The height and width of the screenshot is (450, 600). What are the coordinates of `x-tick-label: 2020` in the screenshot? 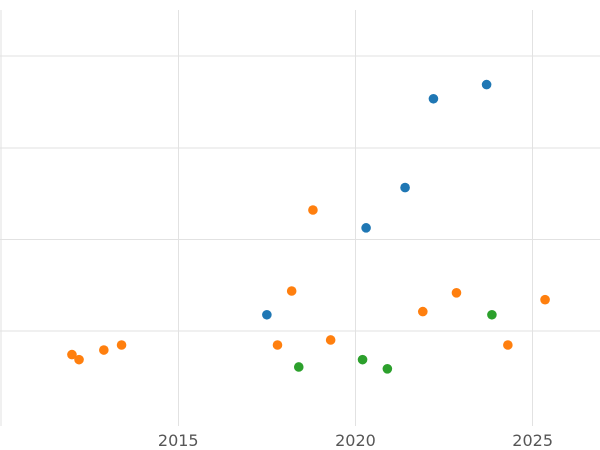 It's located at (355, 440).